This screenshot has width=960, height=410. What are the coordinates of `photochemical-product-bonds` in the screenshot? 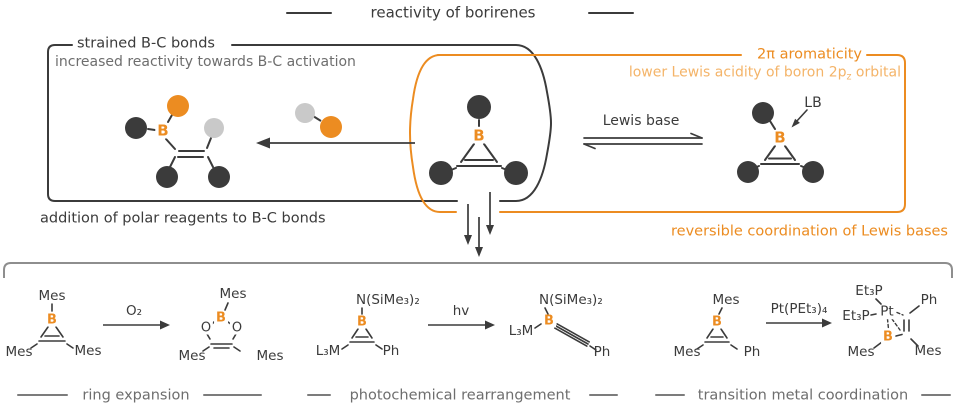 It's located at (565, 329).